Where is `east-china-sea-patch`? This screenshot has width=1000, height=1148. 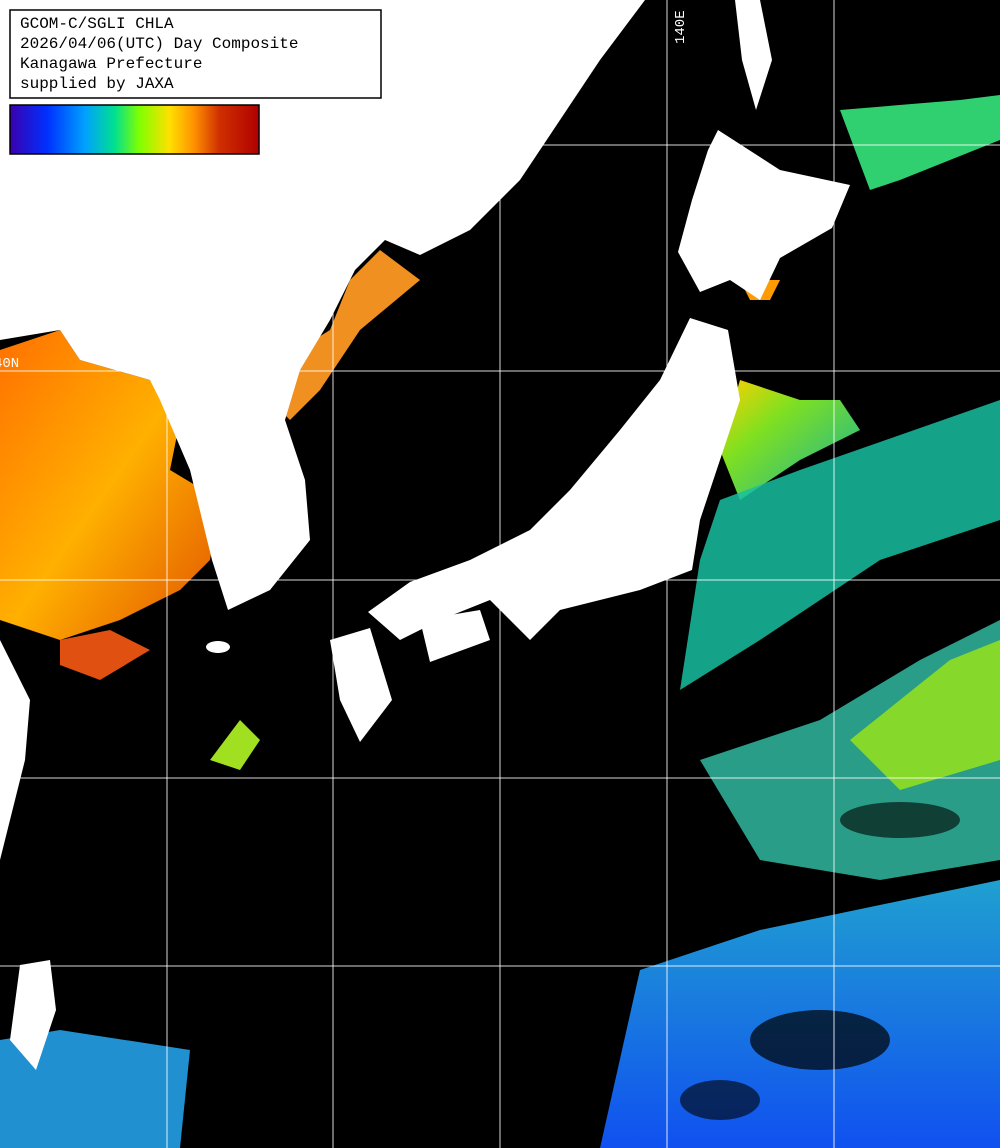 east-china-sea-patch is located at coordinates (235, 745).